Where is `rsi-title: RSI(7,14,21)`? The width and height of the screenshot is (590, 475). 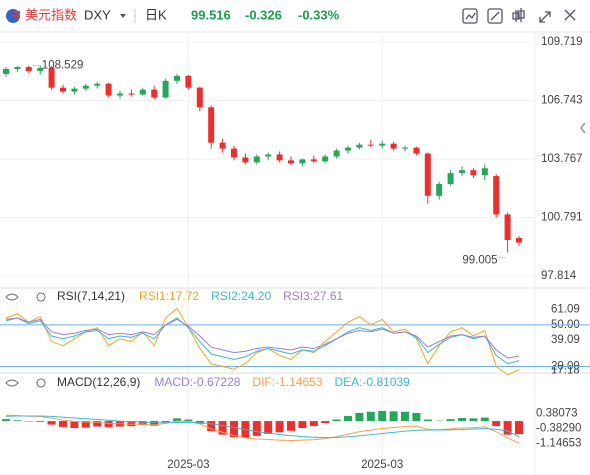
rsi-title: RSI(7,14,21) is located at coordinates (91, 296).